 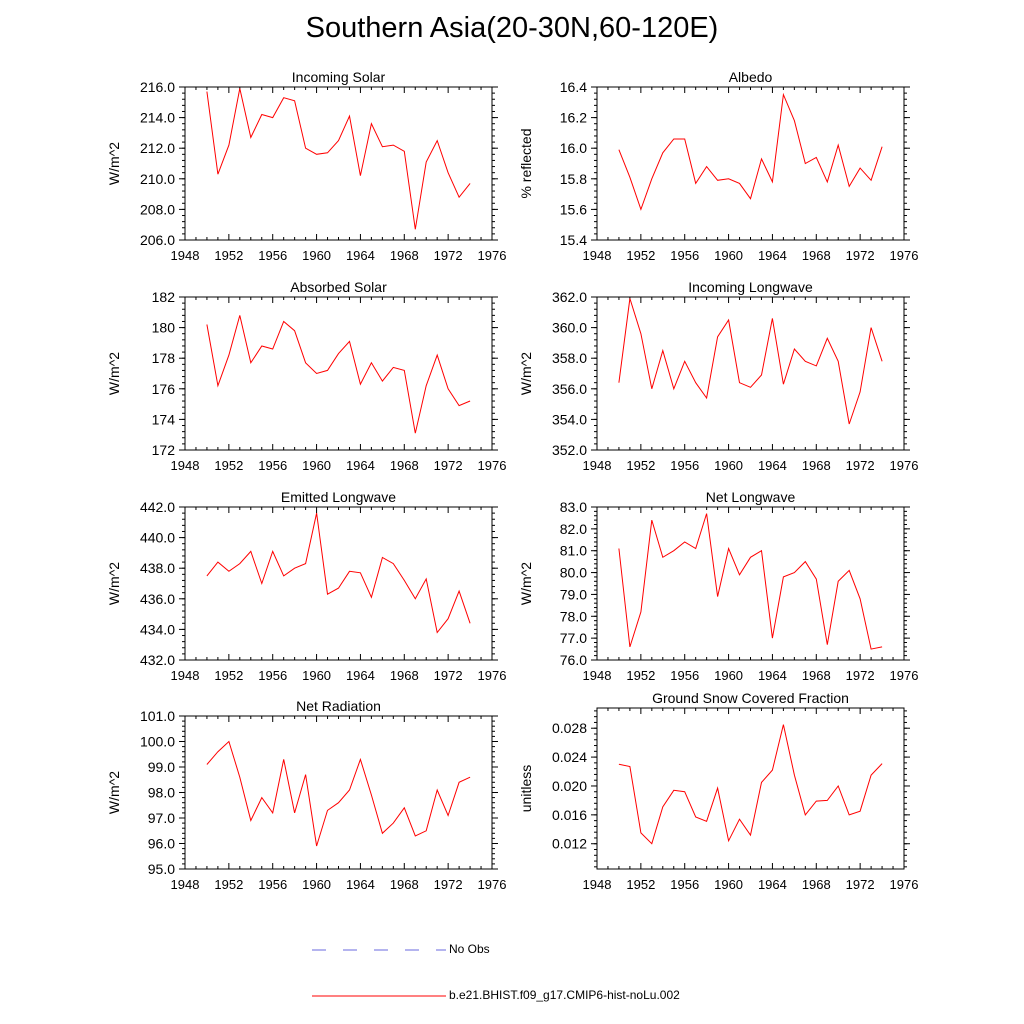 I want to click on y-tick-label: 442.0, so click(x=157, y=507).